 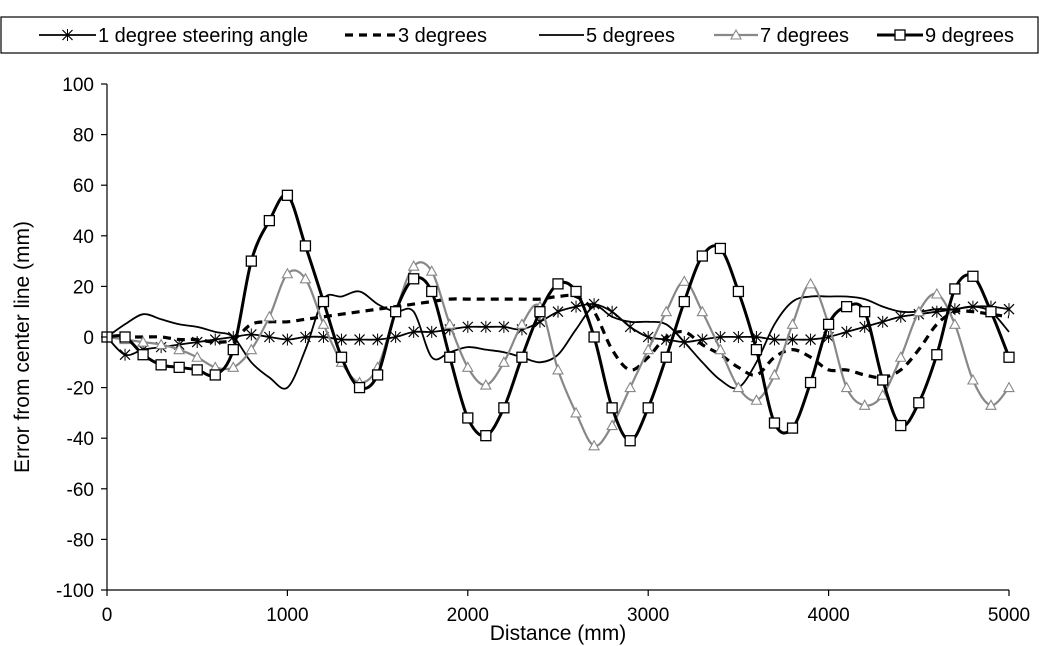 What do you see at coordinates (287, 615) in the screenshot?
I see `x-tick-label: 1000` at bounding box center [287, 615].